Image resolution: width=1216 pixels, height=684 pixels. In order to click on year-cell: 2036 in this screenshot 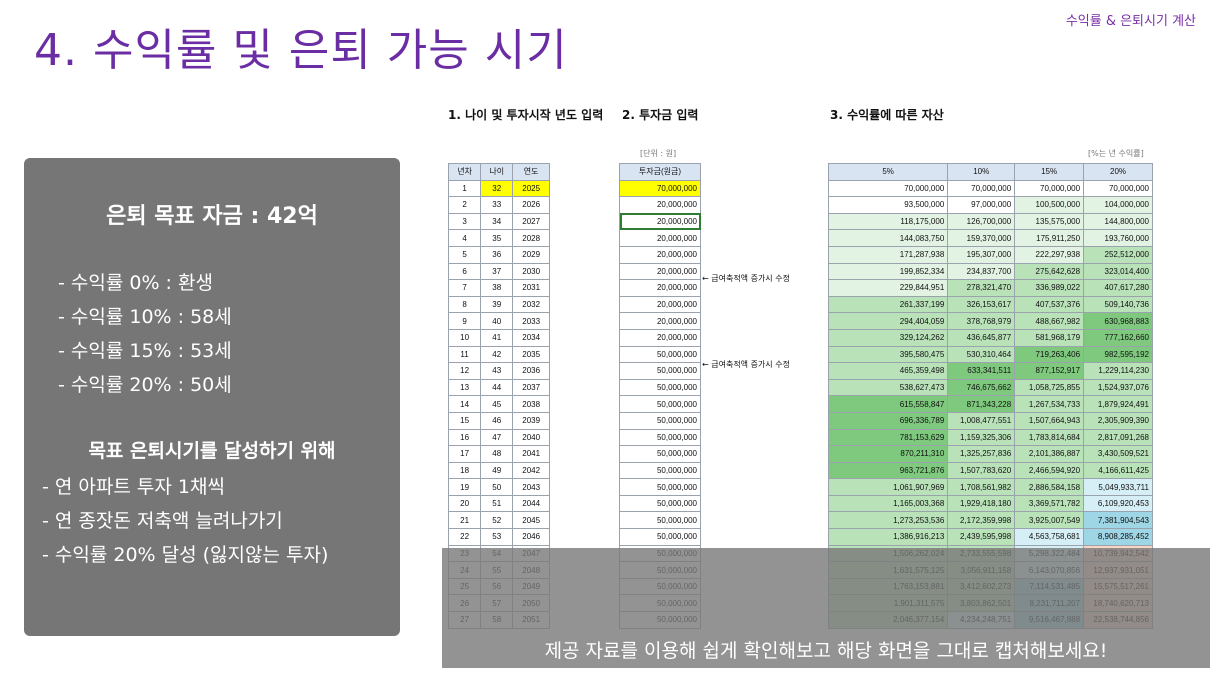, I will do `click(531, 371)`.